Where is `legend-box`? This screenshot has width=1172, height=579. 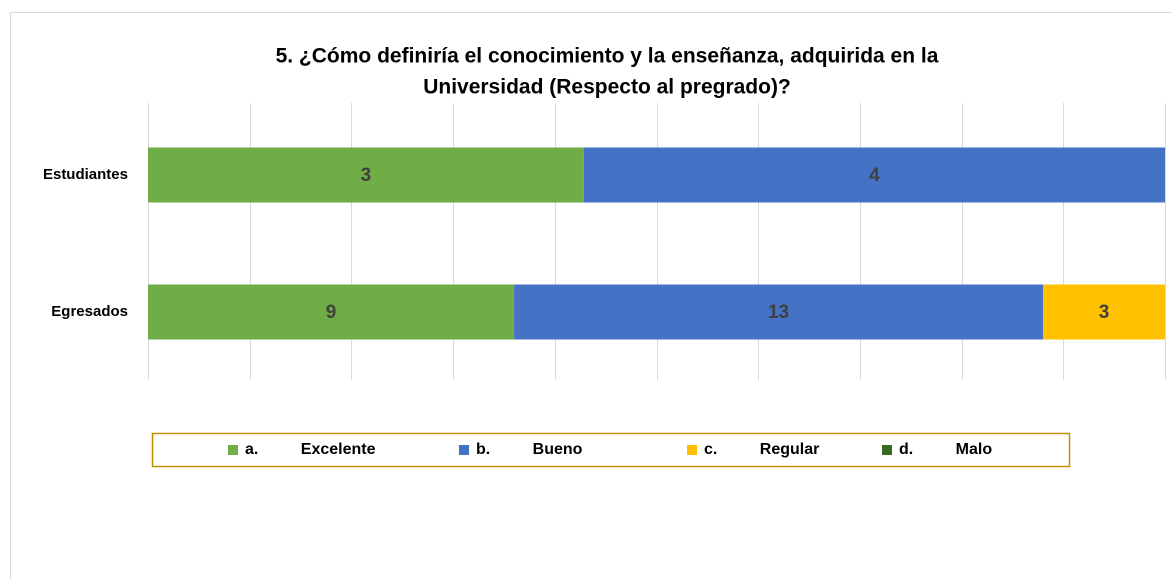
legend-box is located at coordinates (611, 450).